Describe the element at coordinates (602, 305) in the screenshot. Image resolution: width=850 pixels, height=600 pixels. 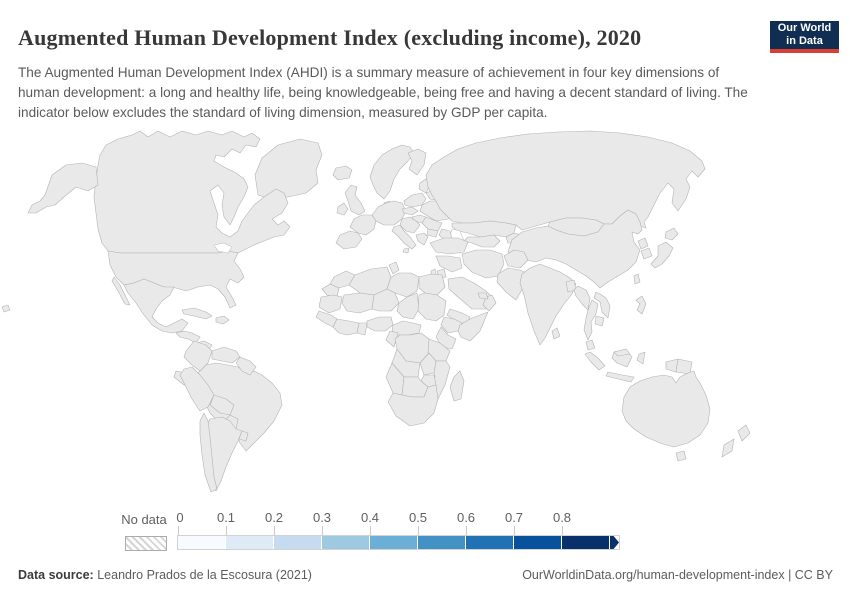
I see `region-vietnam` at that location.